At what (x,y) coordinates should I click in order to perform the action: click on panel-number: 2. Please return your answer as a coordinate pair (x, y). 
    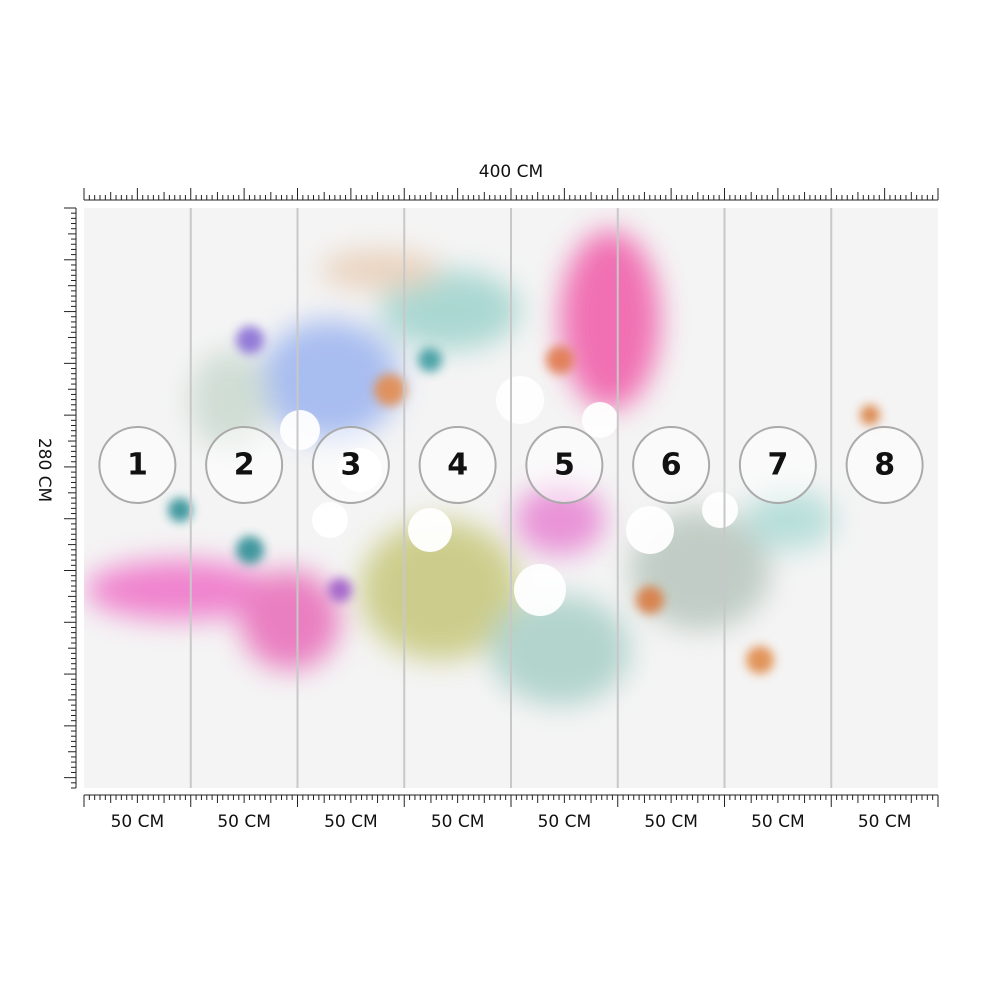
    Looking at the image, I should click on (244, 465).